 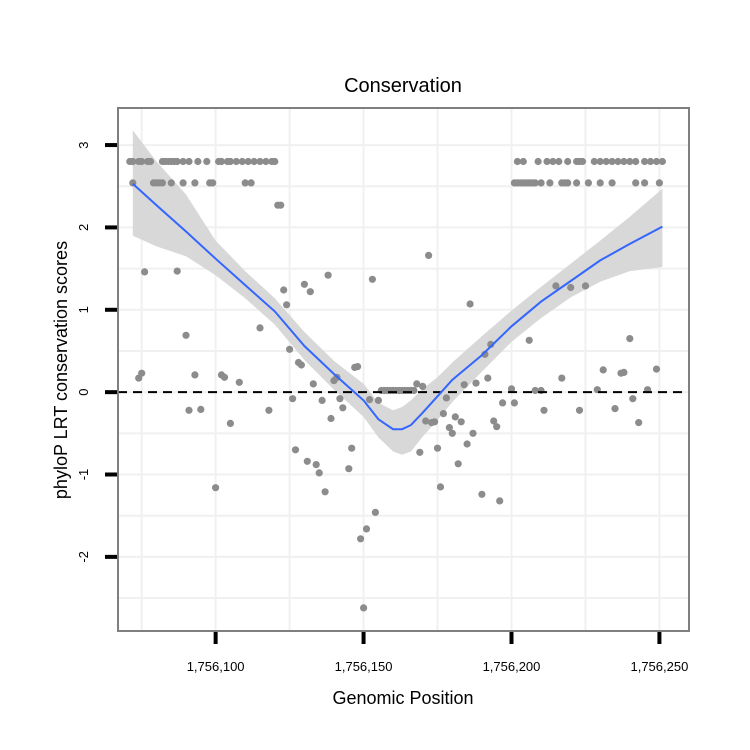 I want to click on x-axis-label: Genomic Position, so click(x=402, y=698).